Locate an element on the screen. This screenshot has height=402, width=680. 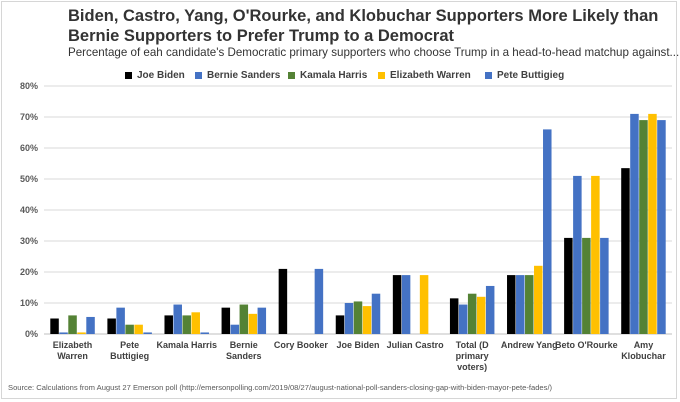
legend-item: Kamala Harris is located at coordinates (327, 75).